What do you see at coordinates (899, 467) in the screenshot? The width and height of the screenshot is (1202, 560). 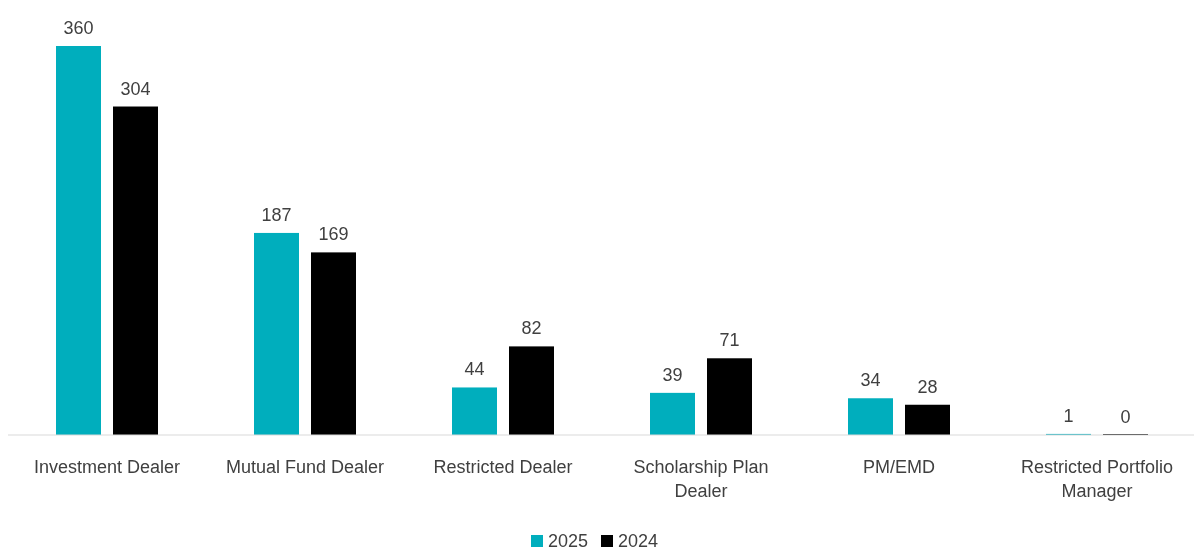 I see `x-tick-label: PM/EMD` at bounding box center [899, 467].